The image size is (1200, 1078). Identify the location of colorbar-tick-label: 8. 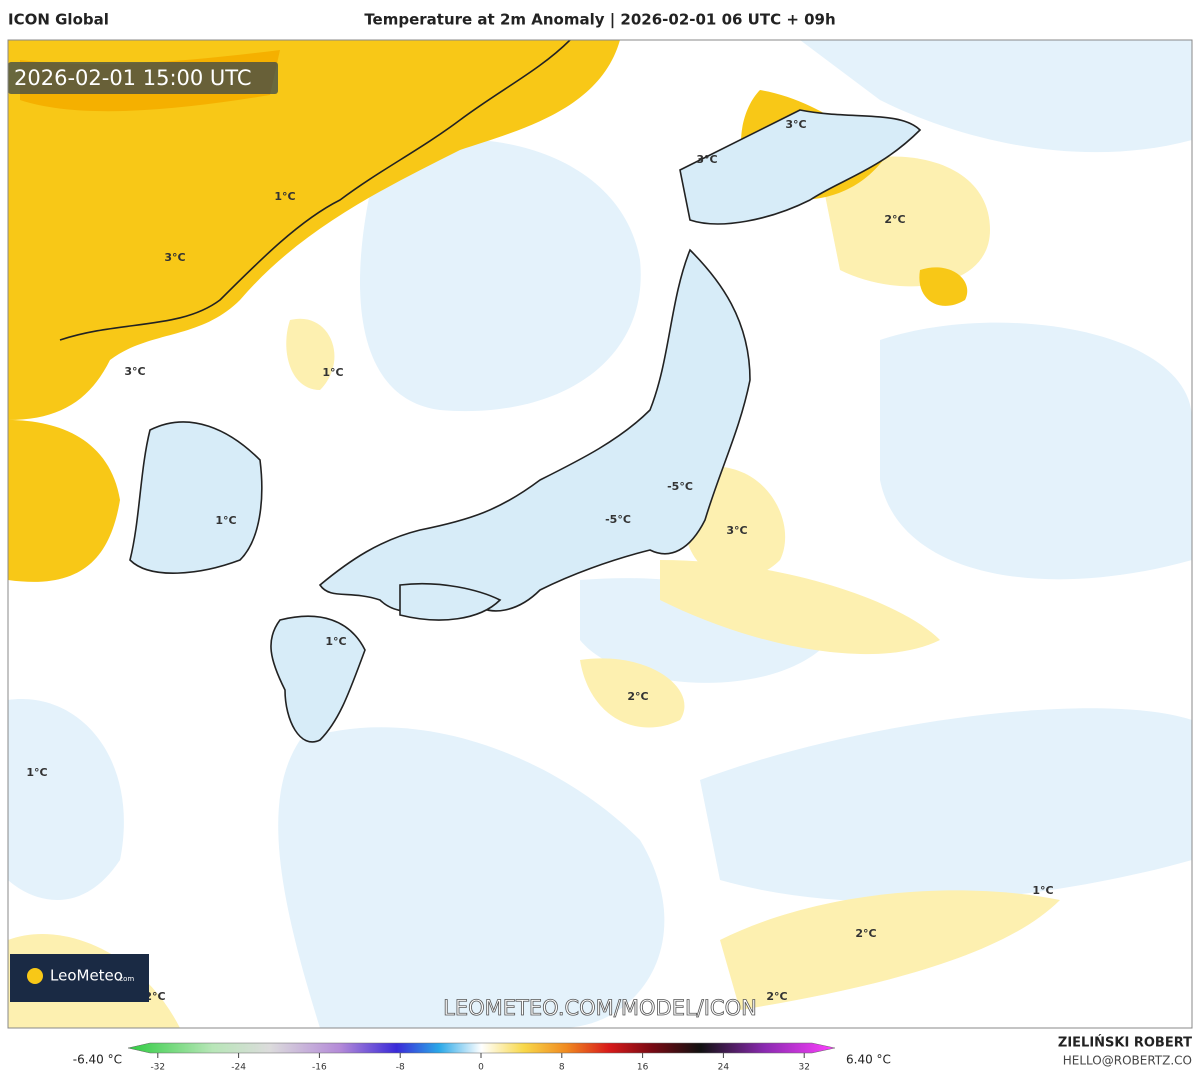
(562, 1068).